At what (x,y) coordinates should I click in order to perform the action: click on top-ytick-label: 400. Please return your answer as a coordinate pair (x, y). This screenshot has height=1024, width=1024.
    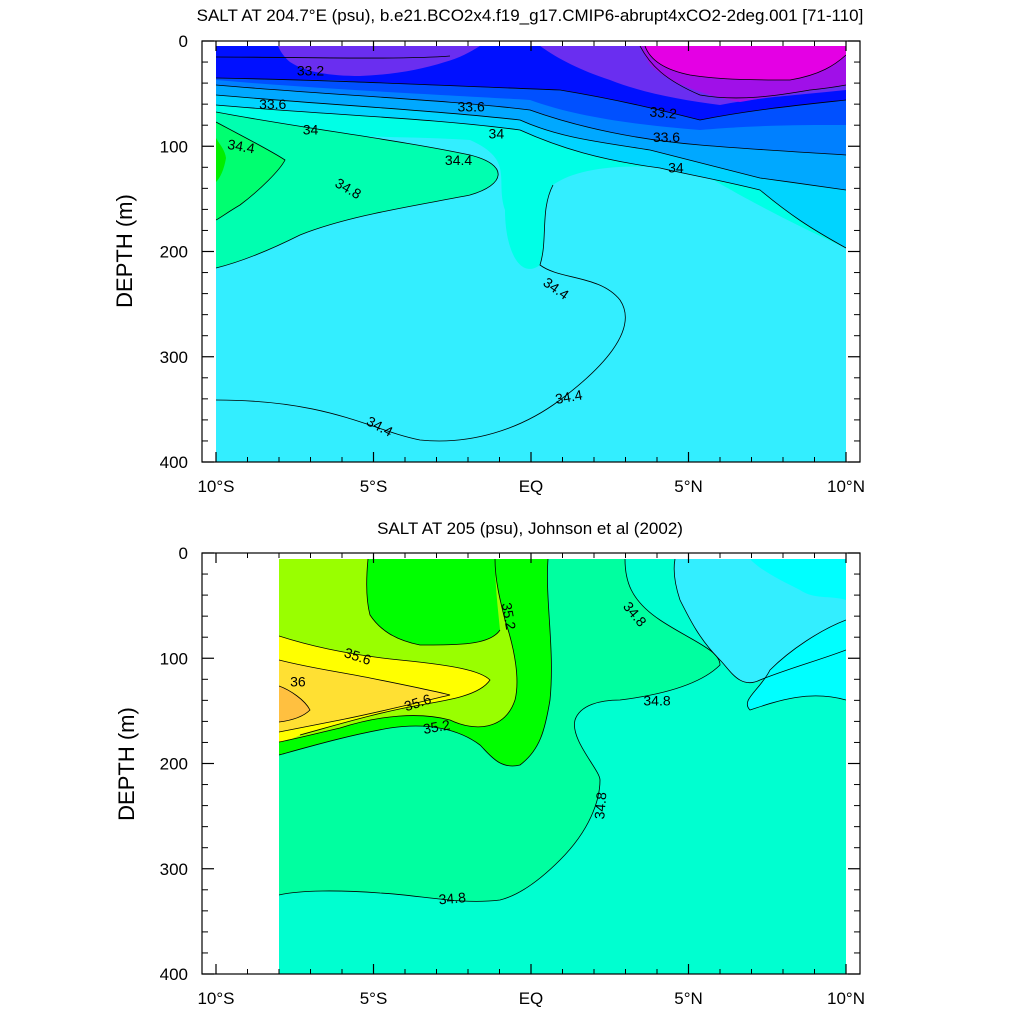
    Looking at the image, I should click on (174, 462).